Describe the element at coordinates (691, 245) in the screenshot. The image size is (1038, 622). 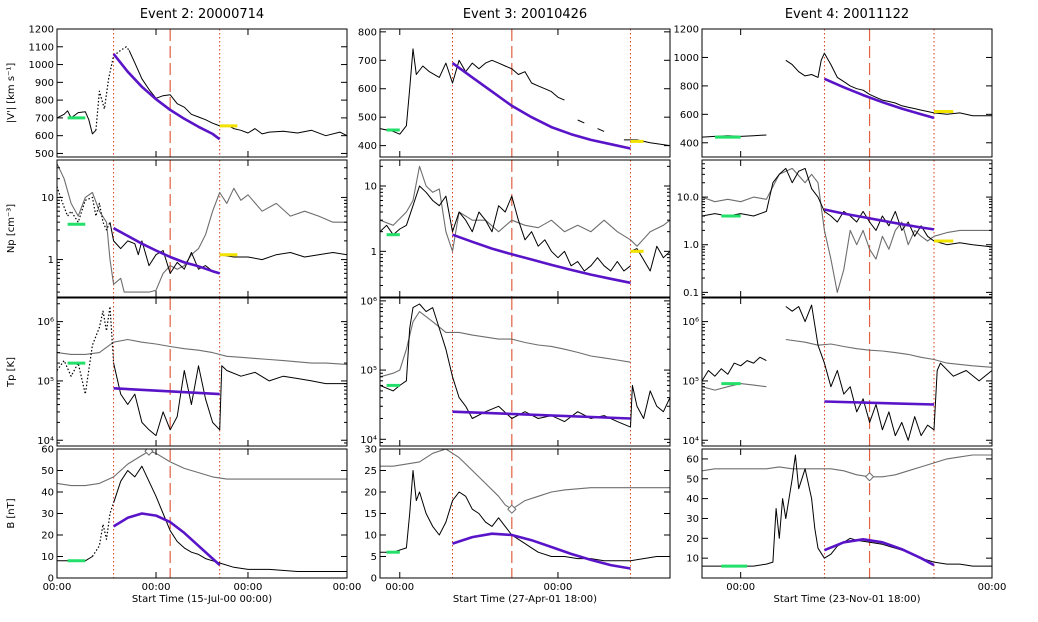
I see `y-tick-label: 1.0` at that location.